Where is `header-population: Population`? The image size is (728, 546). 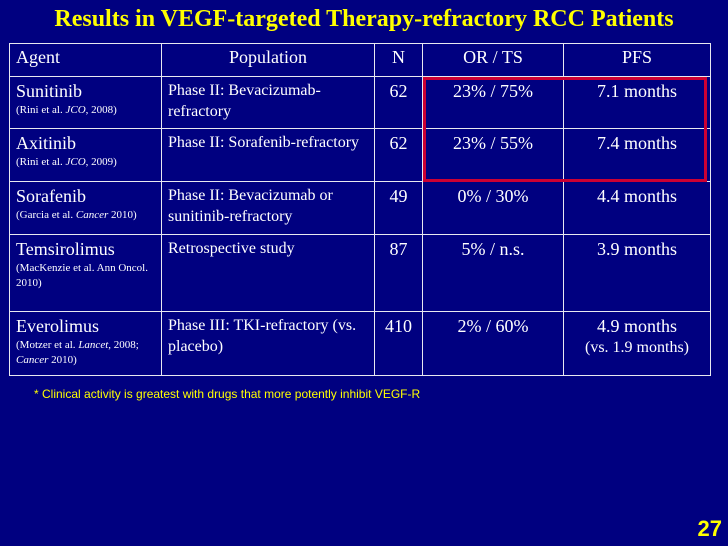
header-population: Population is located at coordinates (268, 60).